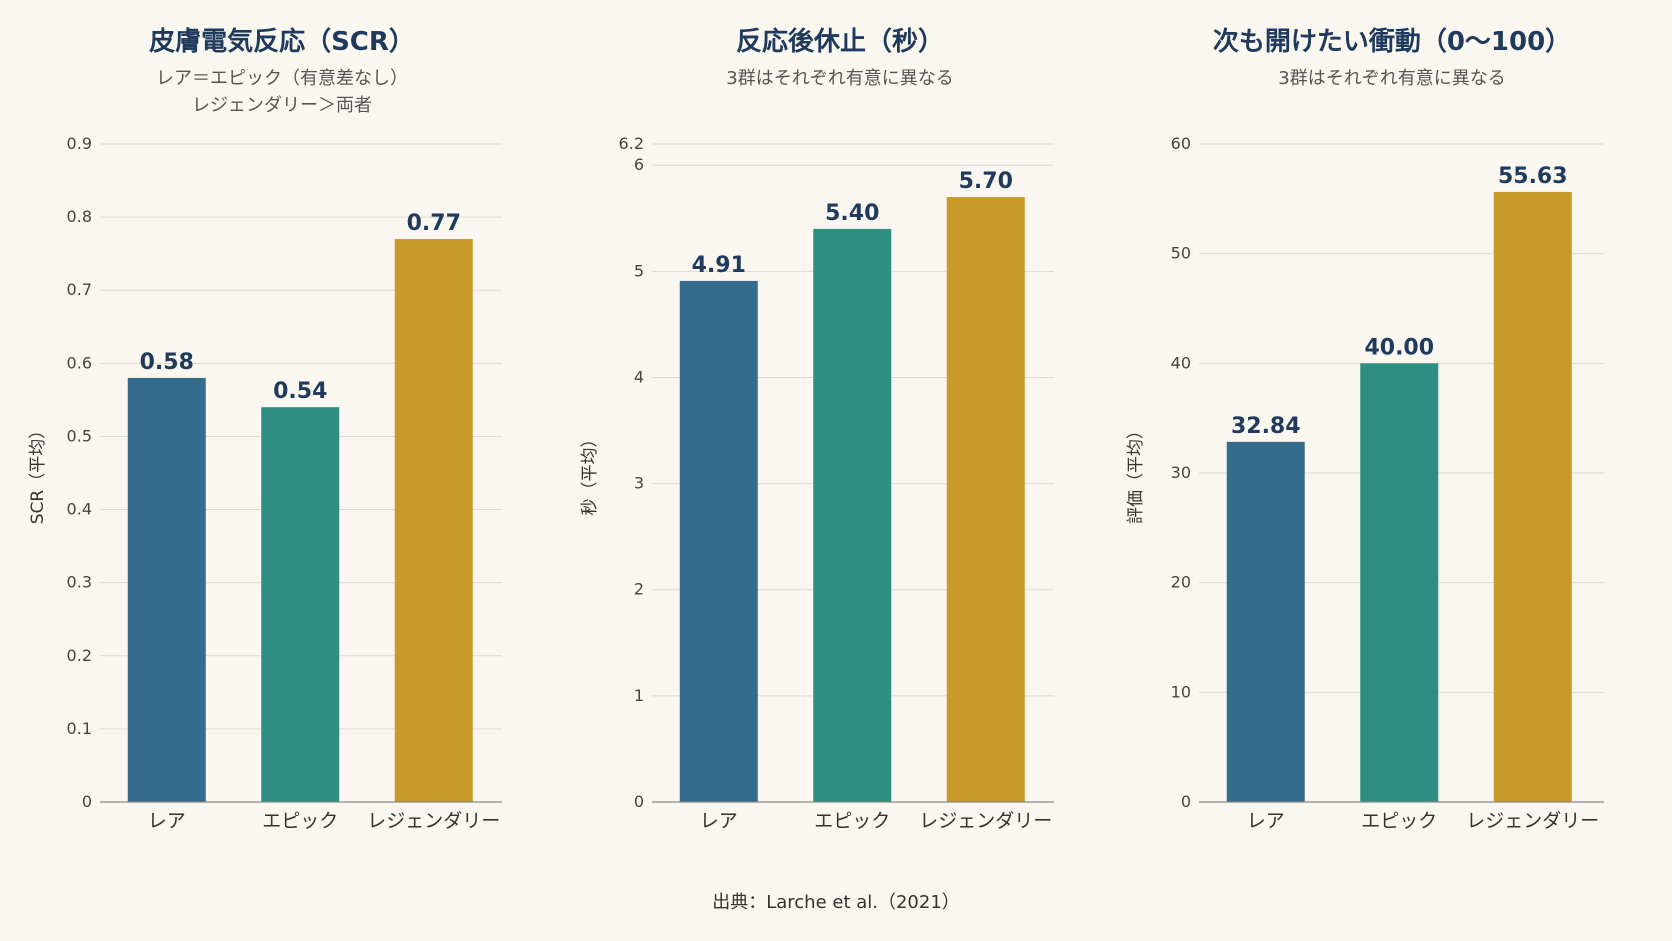 Image resolution: width=1672 pixels, height=941 pixels. What do you see at coordinates (1392, 42) in the screenshot?
I see `chart-title: 次も開けたい衝動（0〜100）` at bounding box center [1392, 42].